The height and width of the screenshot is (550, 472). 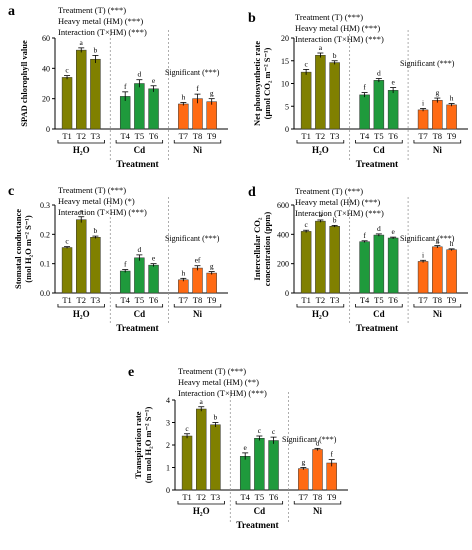 I want to click on y-tick-label: 0.3, so click(x=45, y=205).